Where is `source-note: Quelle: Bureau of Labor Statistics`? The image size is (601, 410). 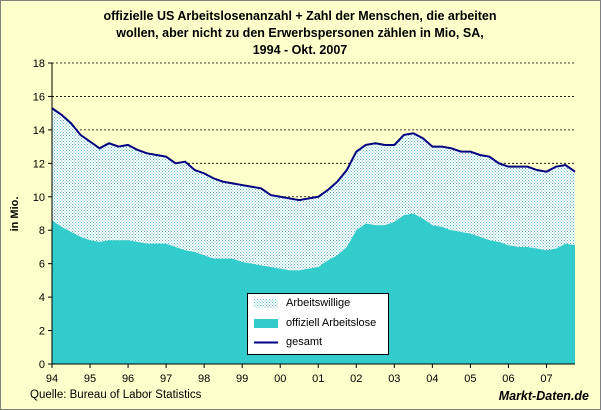
source-note: Quelle: Bureau of Labor Statistics is located at coordinates (116, 395).